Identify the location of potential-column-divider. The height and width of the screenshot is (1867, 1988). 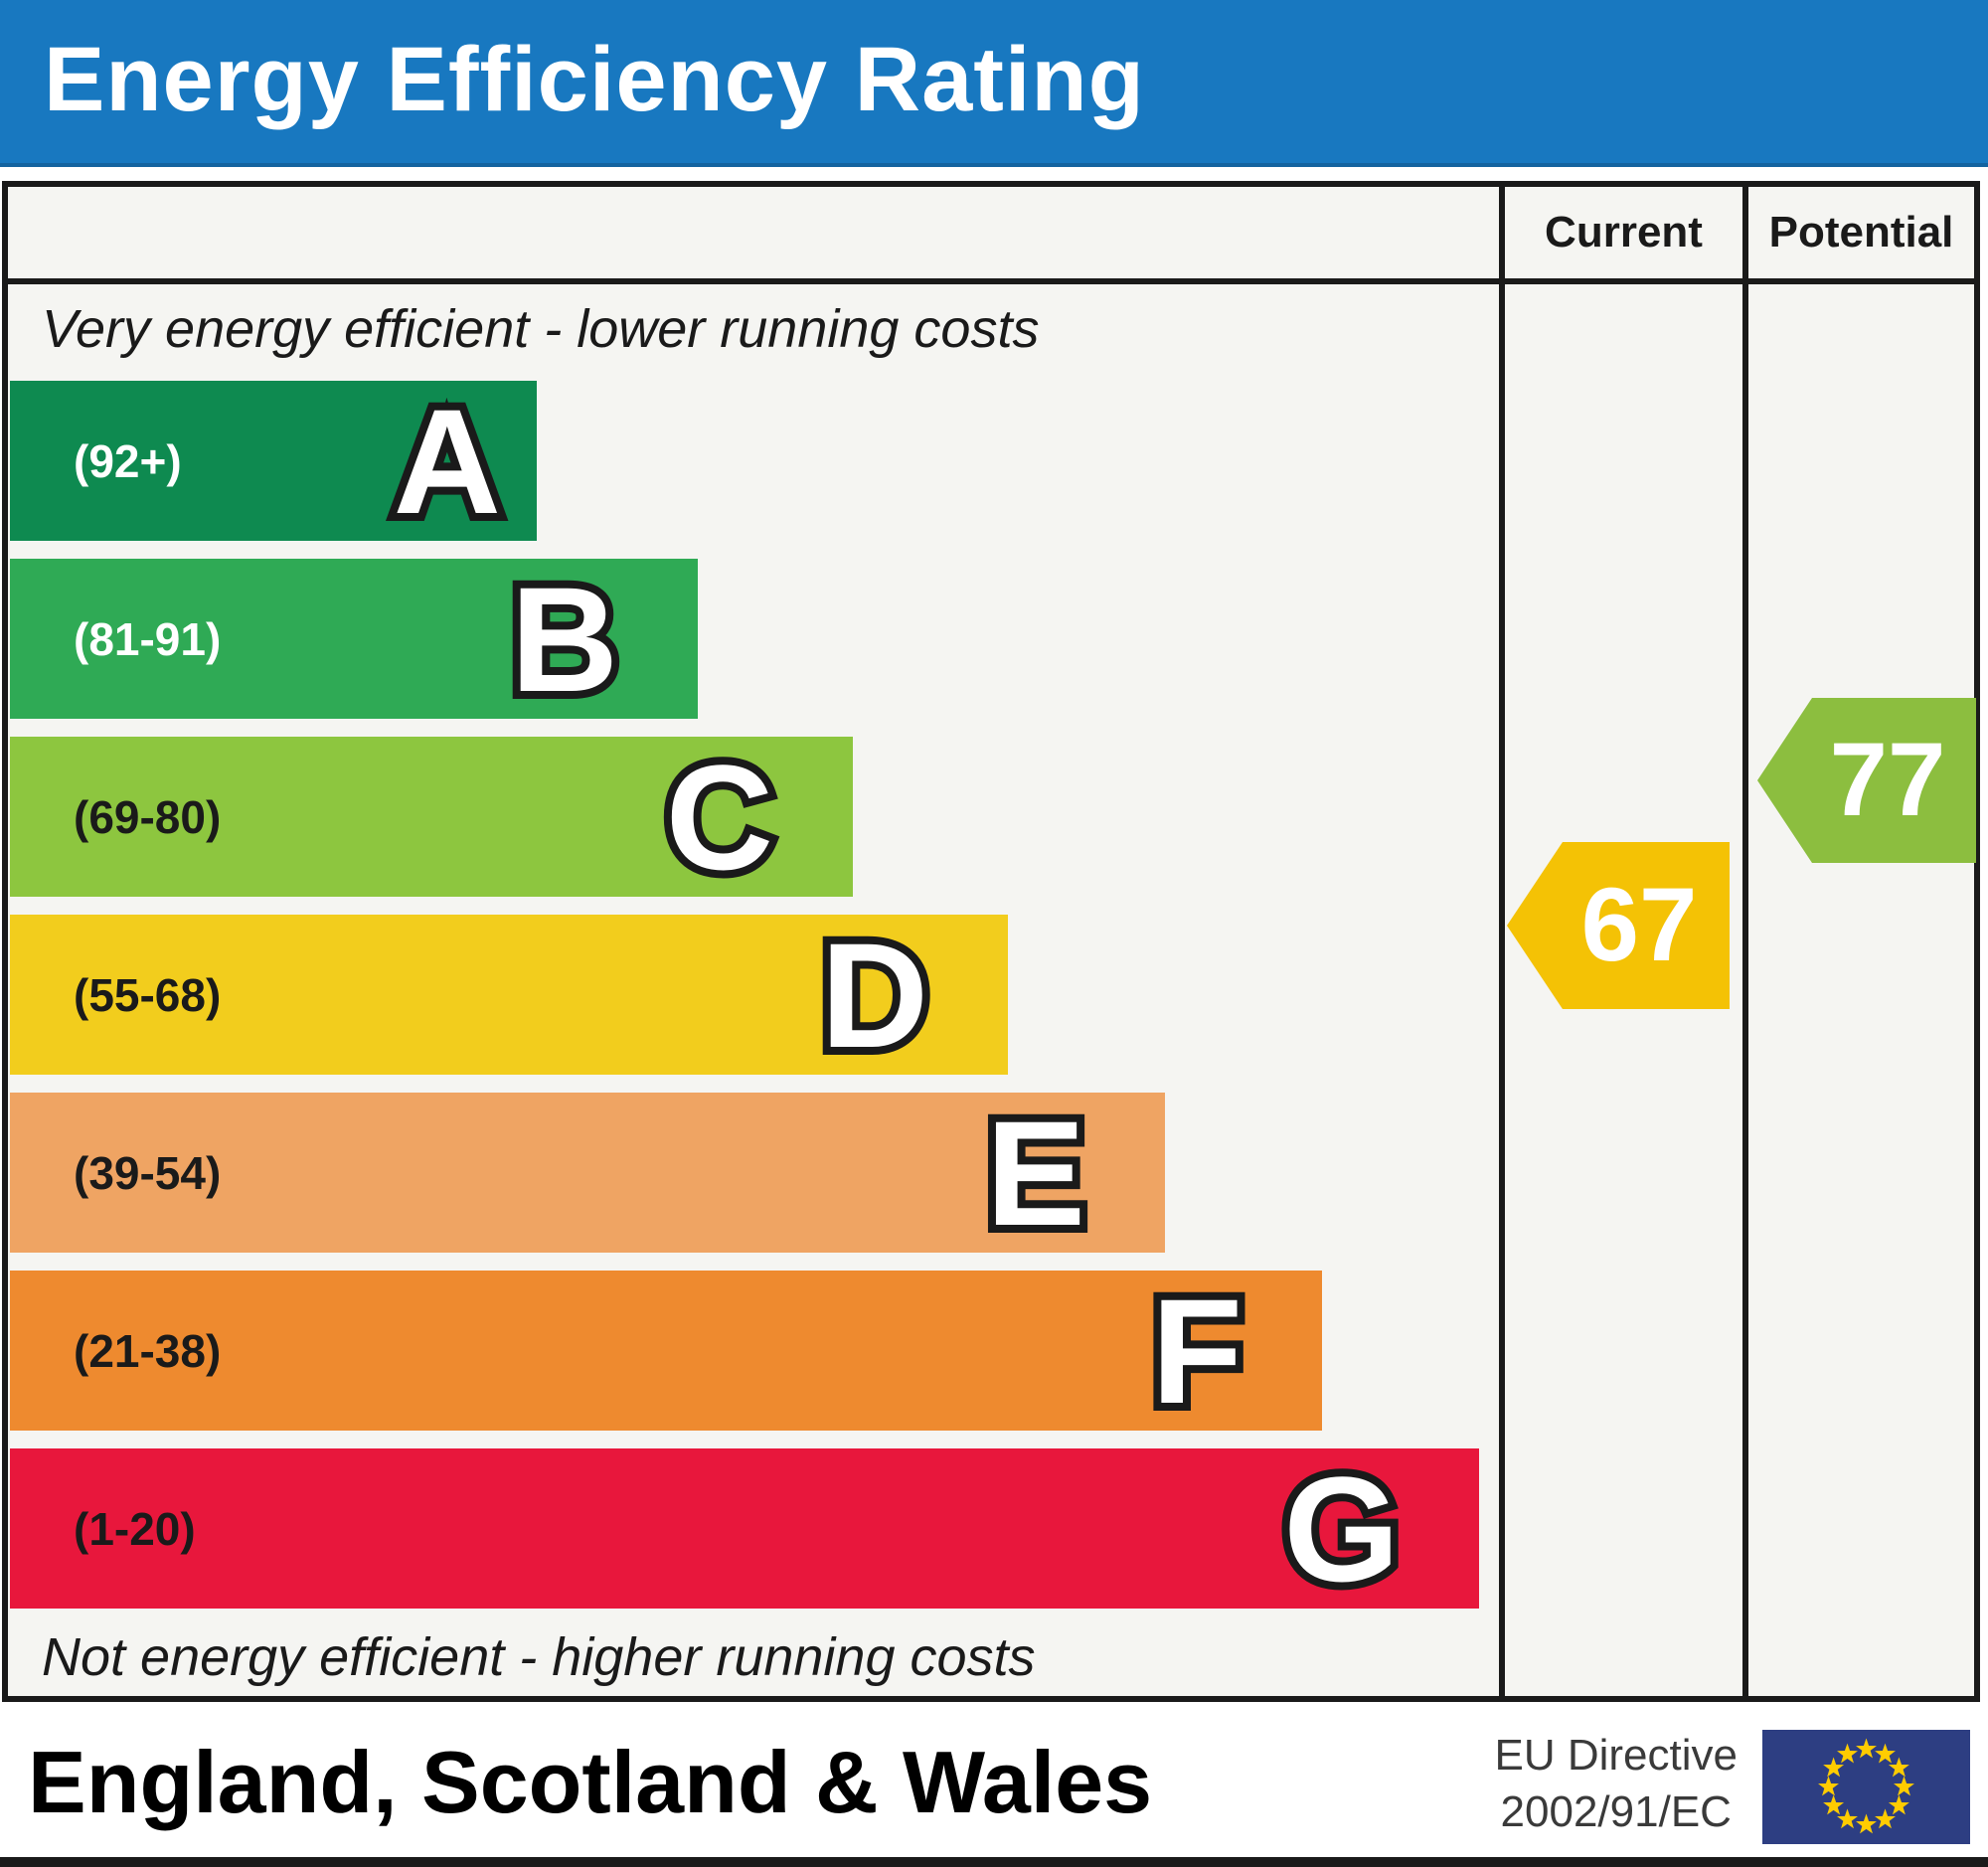
(1745, 941).